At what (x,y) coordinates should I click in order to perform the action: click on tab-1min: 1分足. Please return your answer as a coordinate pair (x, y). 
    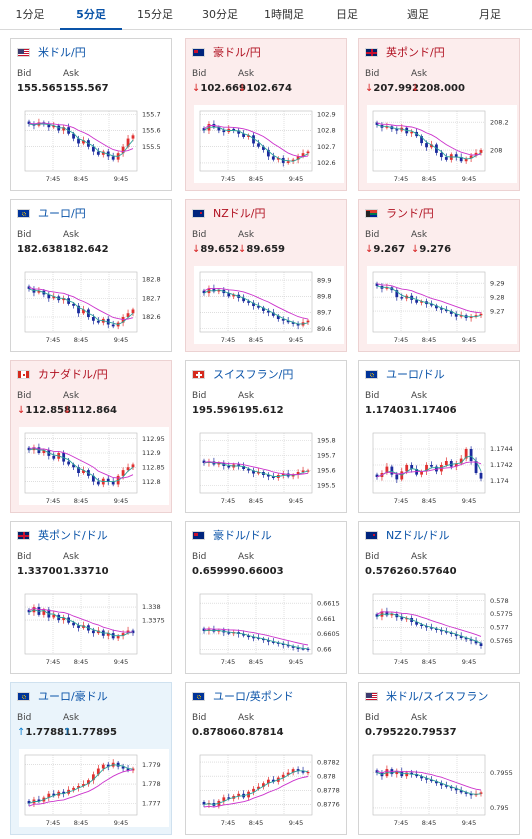
    Looking at the image, I should click on (30, 14).